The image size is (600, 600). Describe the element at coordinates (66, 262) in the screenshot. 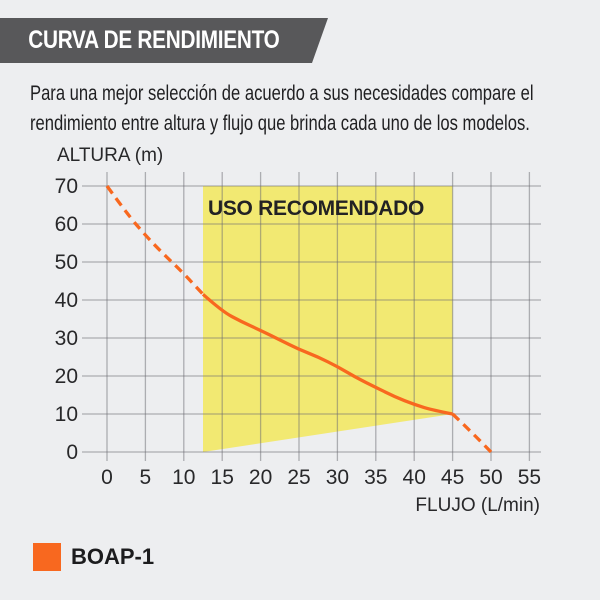

I see `y-tick-label: 50` at that location.